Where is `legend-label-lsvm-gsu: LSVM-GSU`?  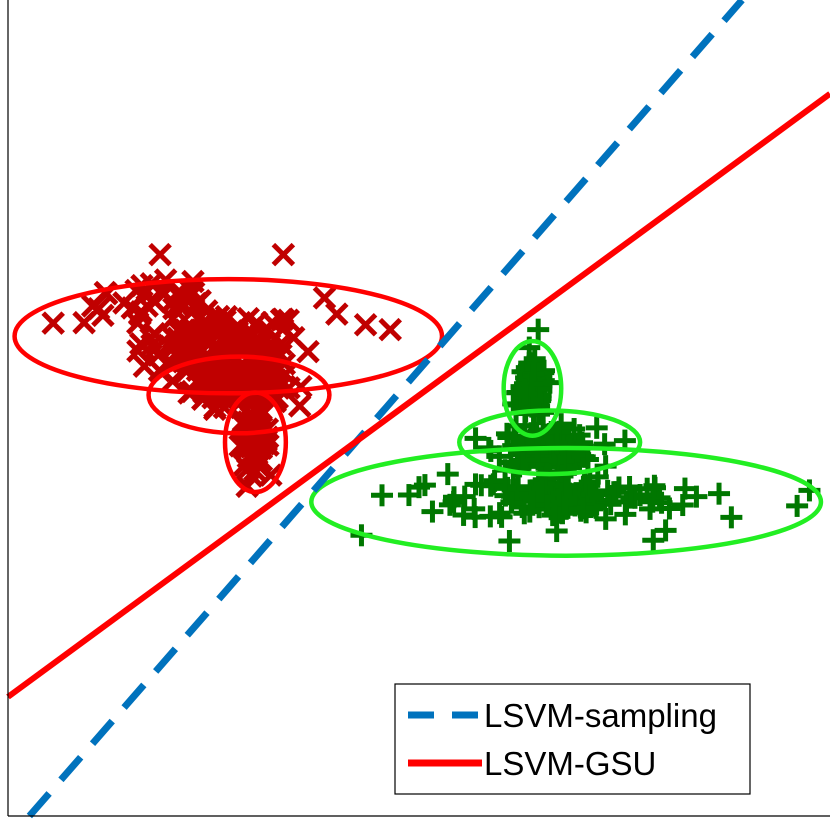 legend-label-lsvm-gsu: LSVM-GSU is located at coordinates (570, 763).